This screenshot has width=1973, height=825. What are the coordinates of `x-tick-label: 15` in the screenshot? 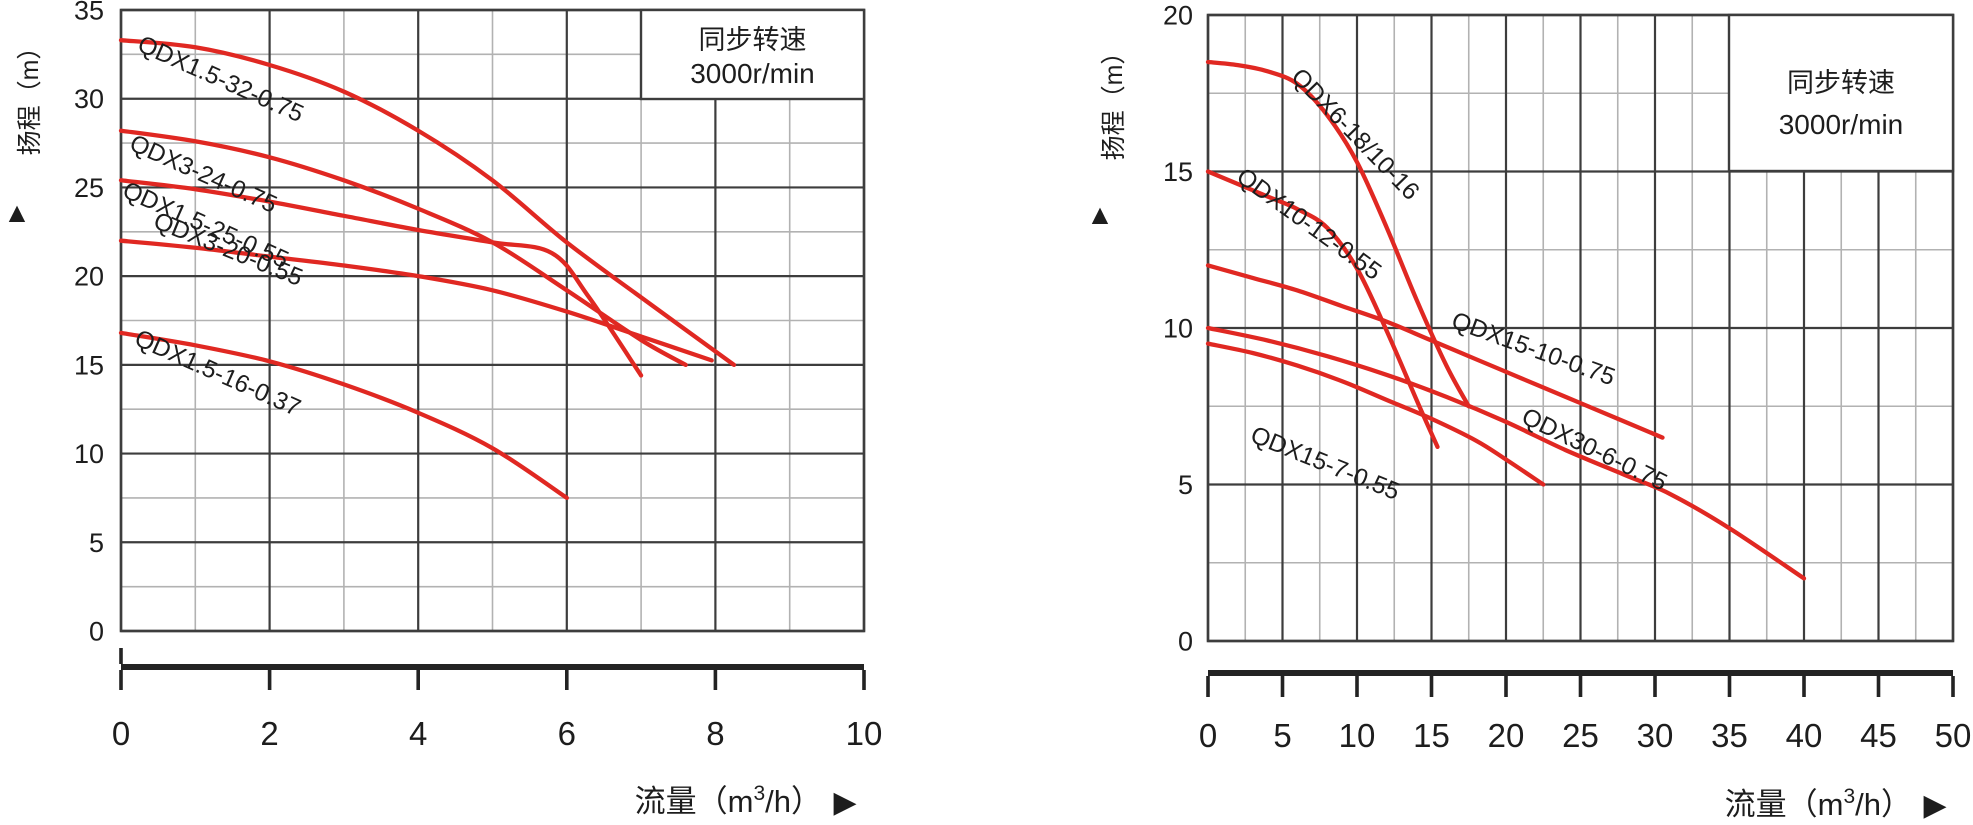 It's located at (1431, 735).